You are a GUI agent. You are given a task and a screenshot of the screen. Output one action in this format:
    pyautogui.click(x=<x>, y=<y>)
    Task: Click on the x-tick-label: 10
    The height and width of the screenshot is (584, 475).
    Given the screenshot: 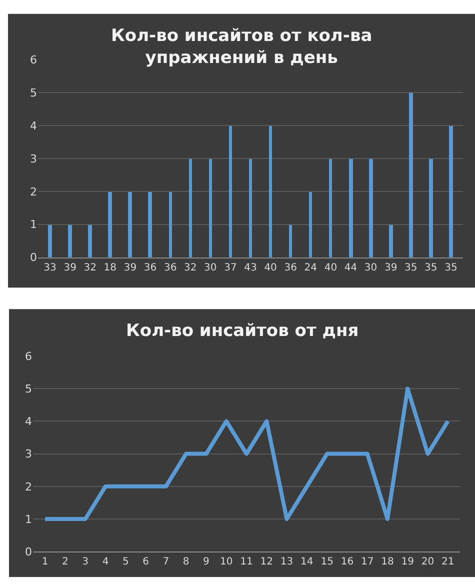 What is the action you would take?
    pyautogui.click(x=226, y=562)
    